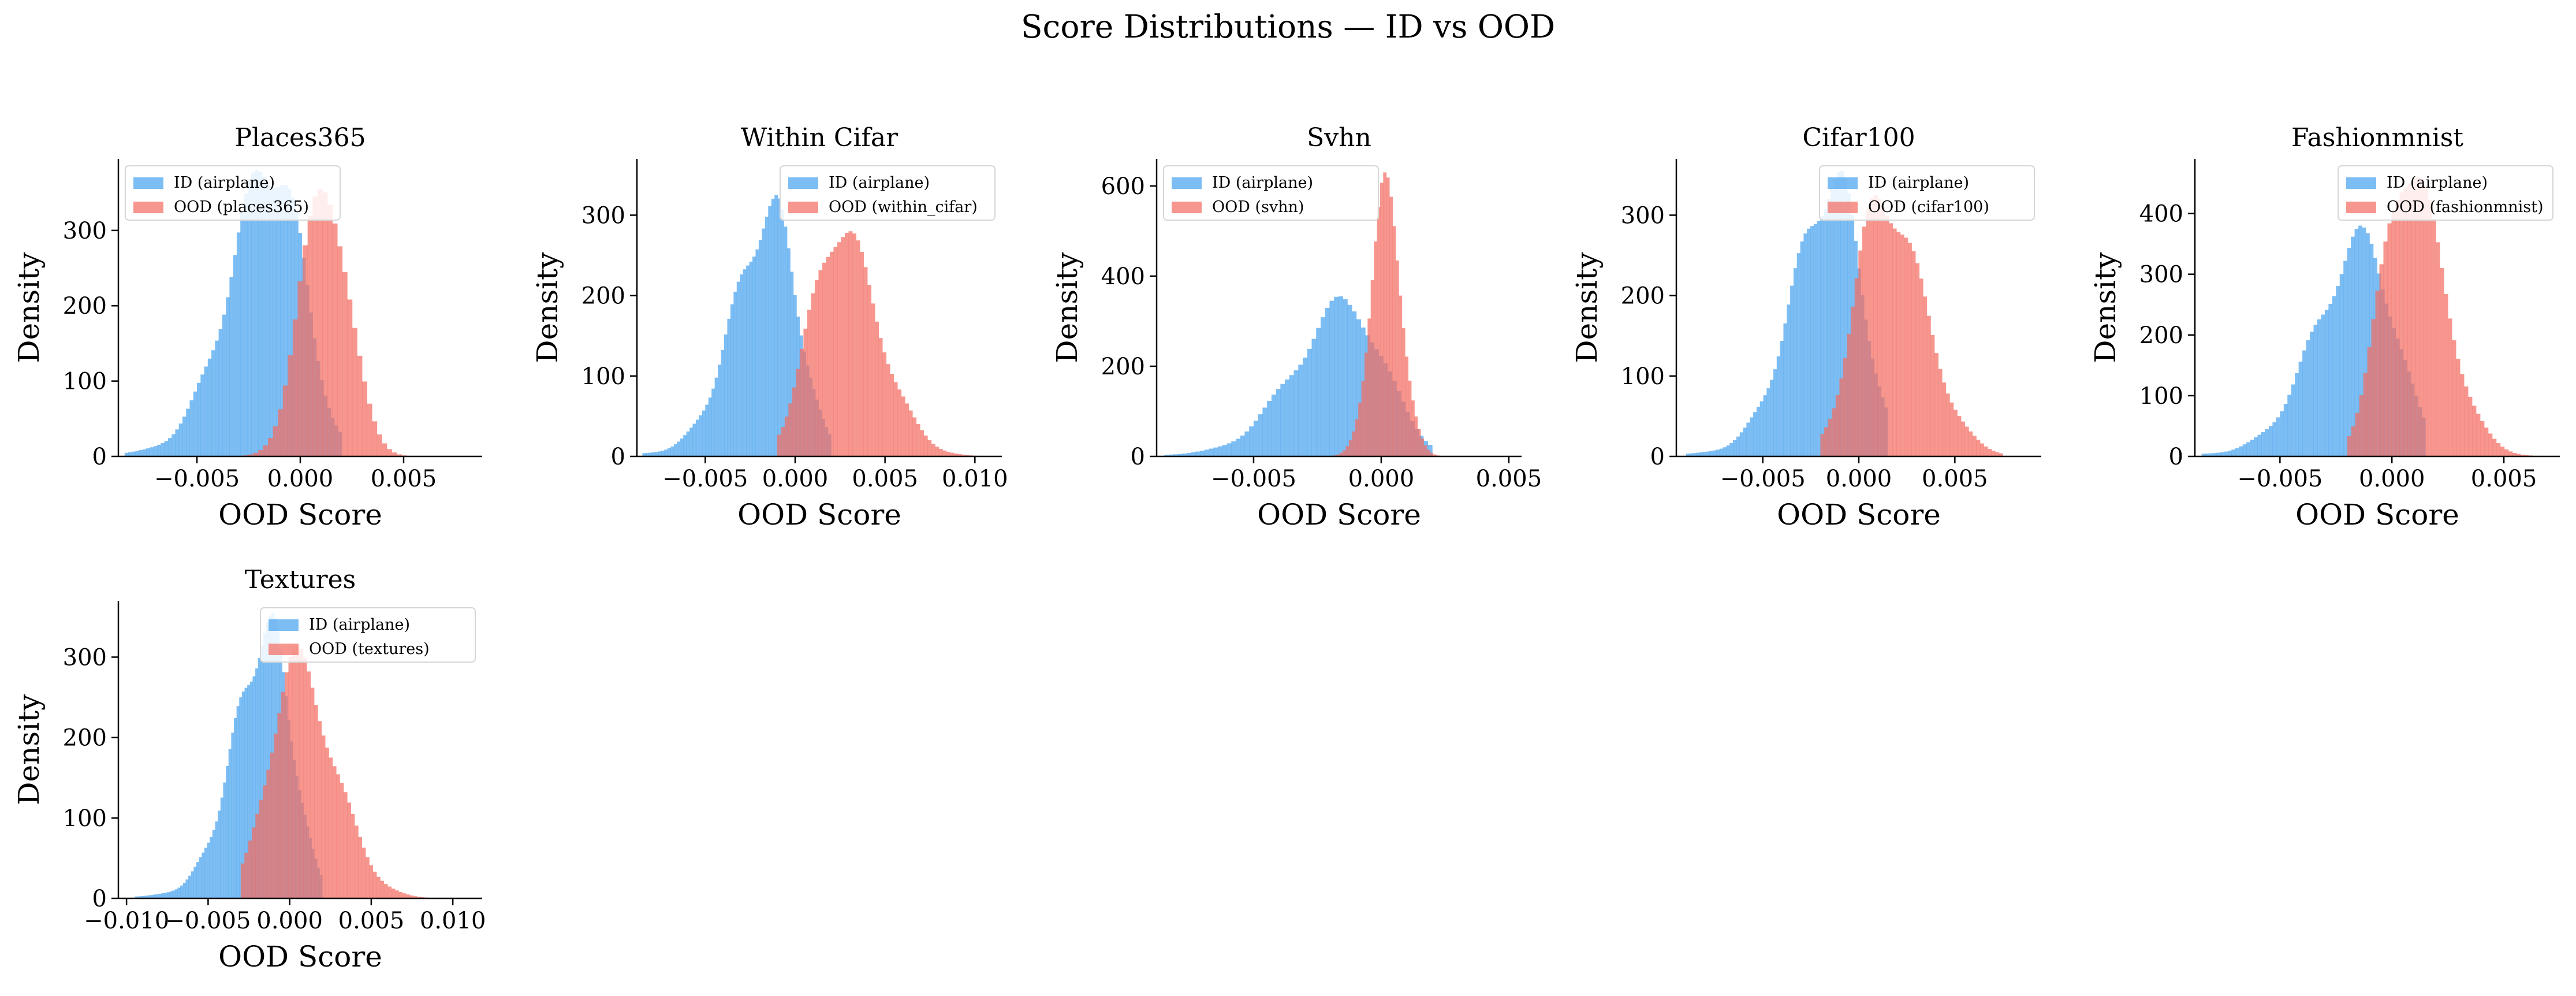  I want to click on legend: ID (airplane) OOD (within_cifar), so click(888, 193).